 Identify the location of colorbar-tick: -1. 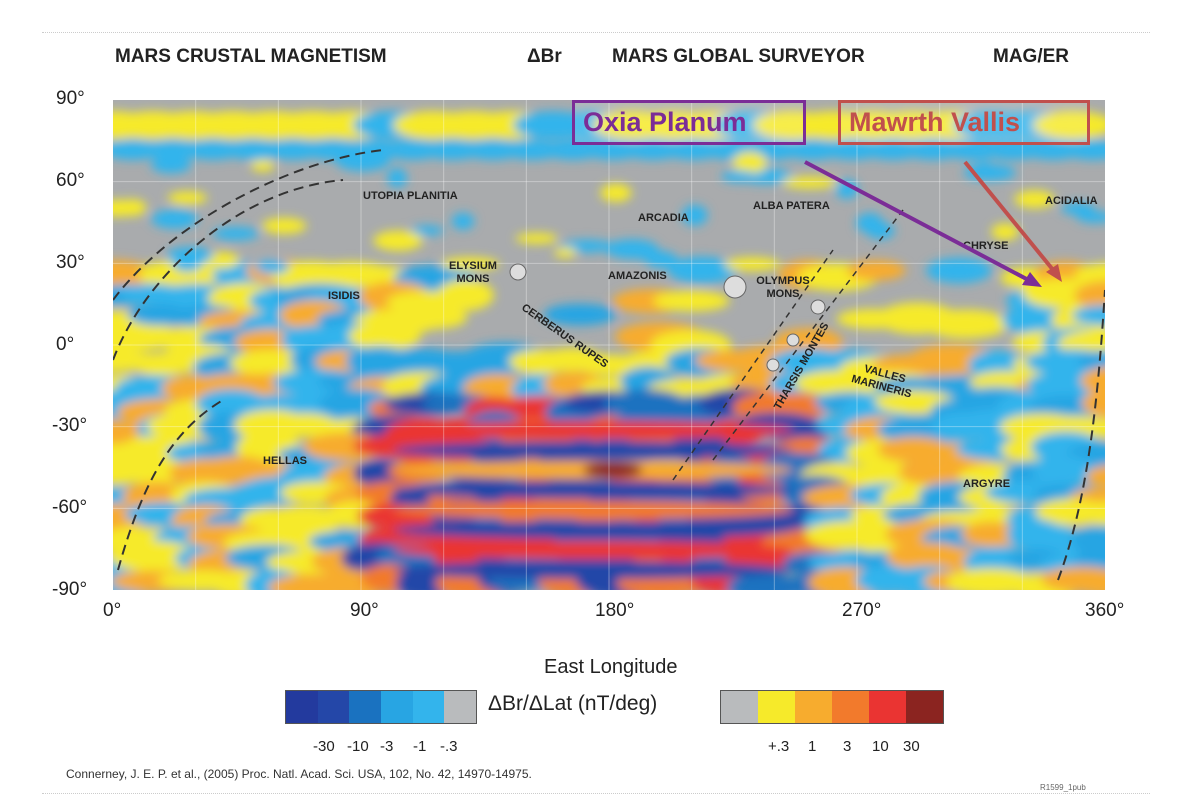
(420, 746).